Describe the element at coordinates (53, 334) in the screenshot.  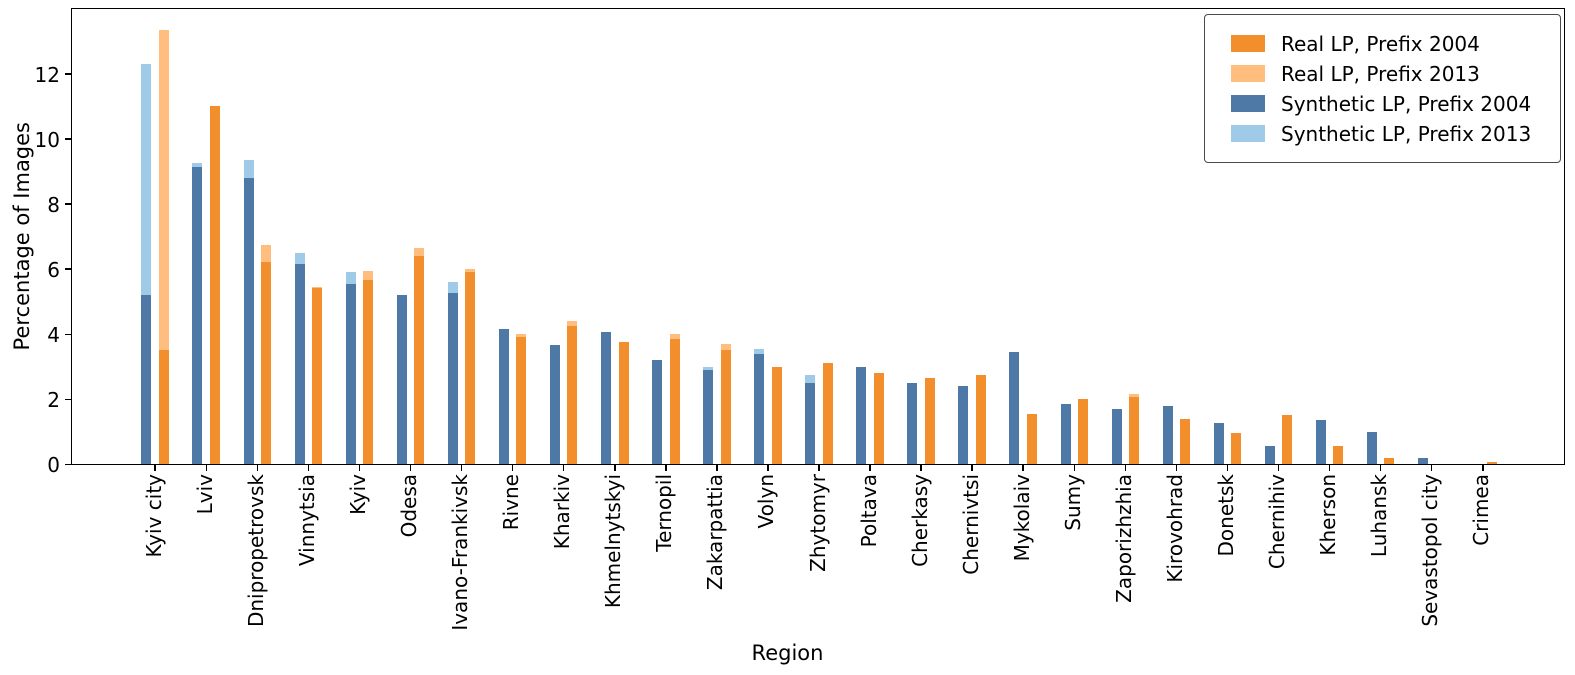
I see `y-tick-label: 4` at that location.